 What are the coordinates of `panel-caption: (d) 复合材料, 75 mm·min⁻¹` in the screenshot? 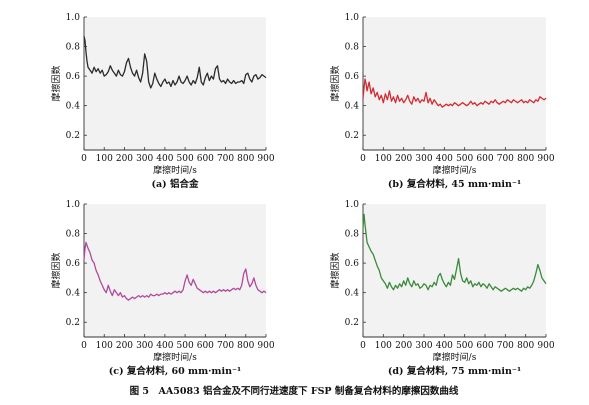 It's located at (454, 371).